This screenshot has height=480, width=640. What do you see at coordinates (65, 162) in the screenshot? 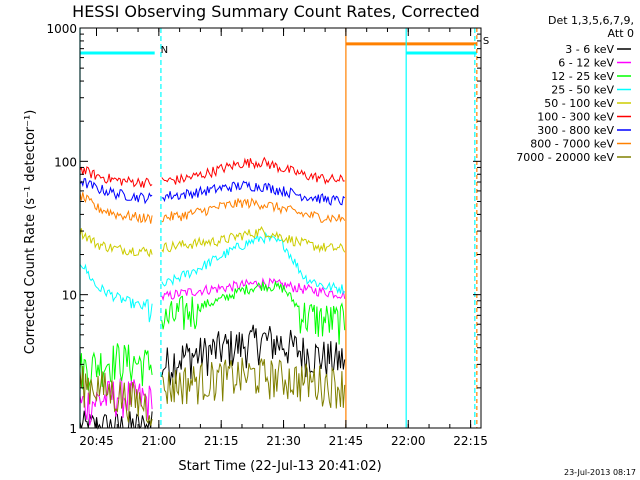
I see `y-tick-label-3: 100` at bounding box center [65, 162].